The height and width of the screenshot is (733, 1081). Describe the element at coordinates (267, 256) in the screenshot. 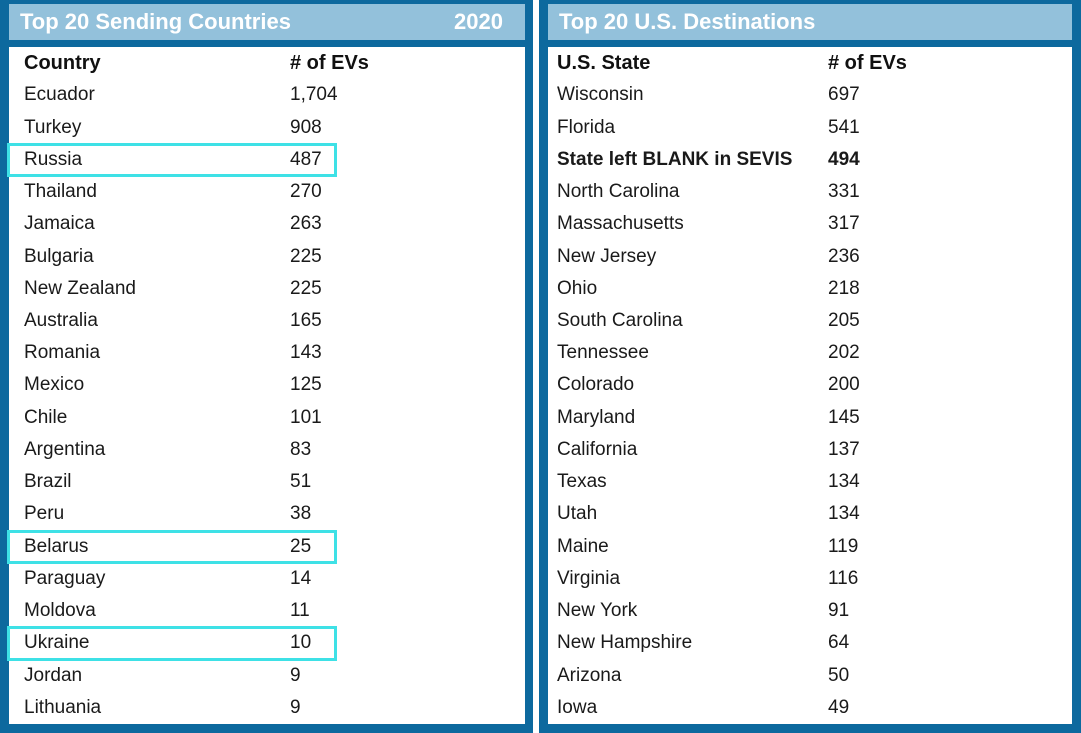

I see `table-row: Bulgaria 225` at that location.